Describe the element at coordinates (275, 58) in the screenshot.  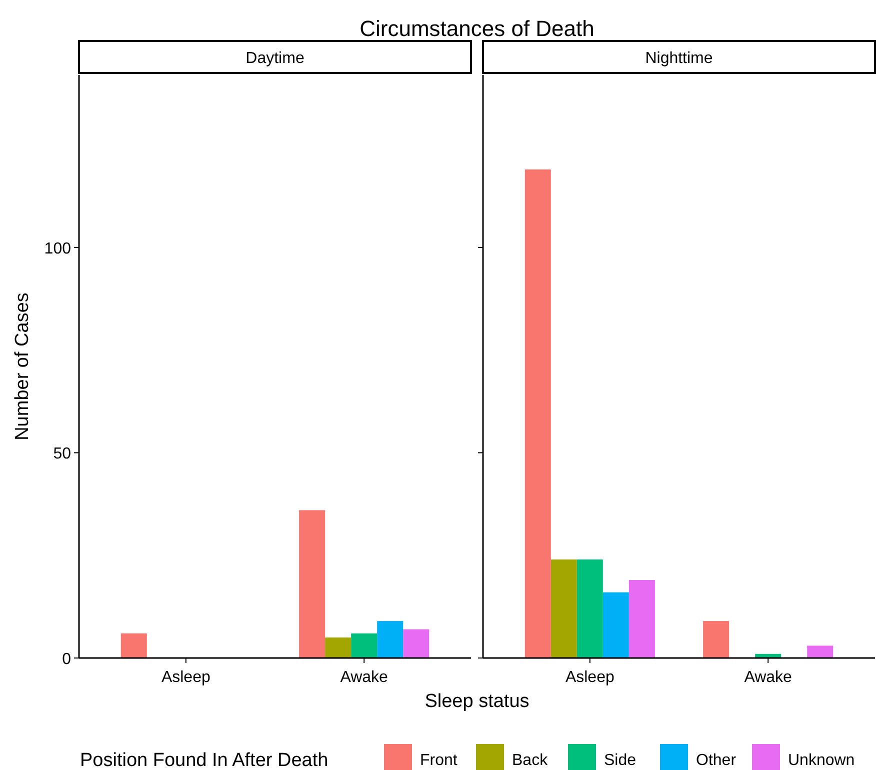
I see `chart-subtitle: Daytime` at that location.